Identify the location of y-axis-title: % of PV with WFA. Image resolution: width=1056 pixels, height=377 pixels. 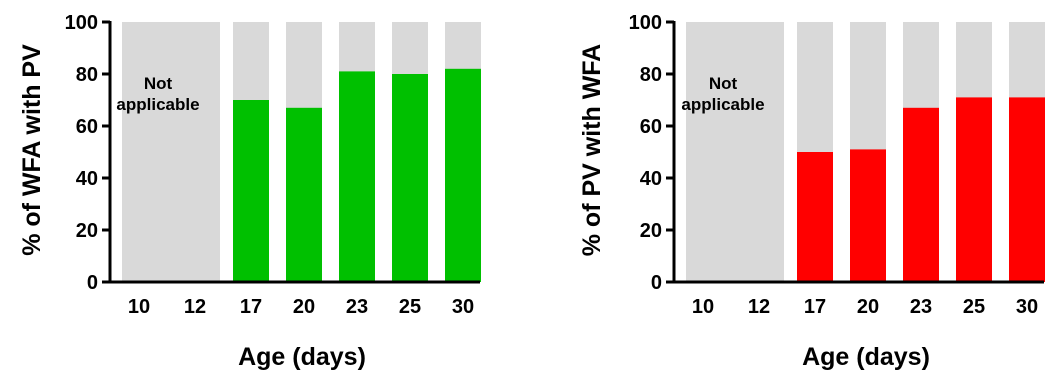
(592, 150).